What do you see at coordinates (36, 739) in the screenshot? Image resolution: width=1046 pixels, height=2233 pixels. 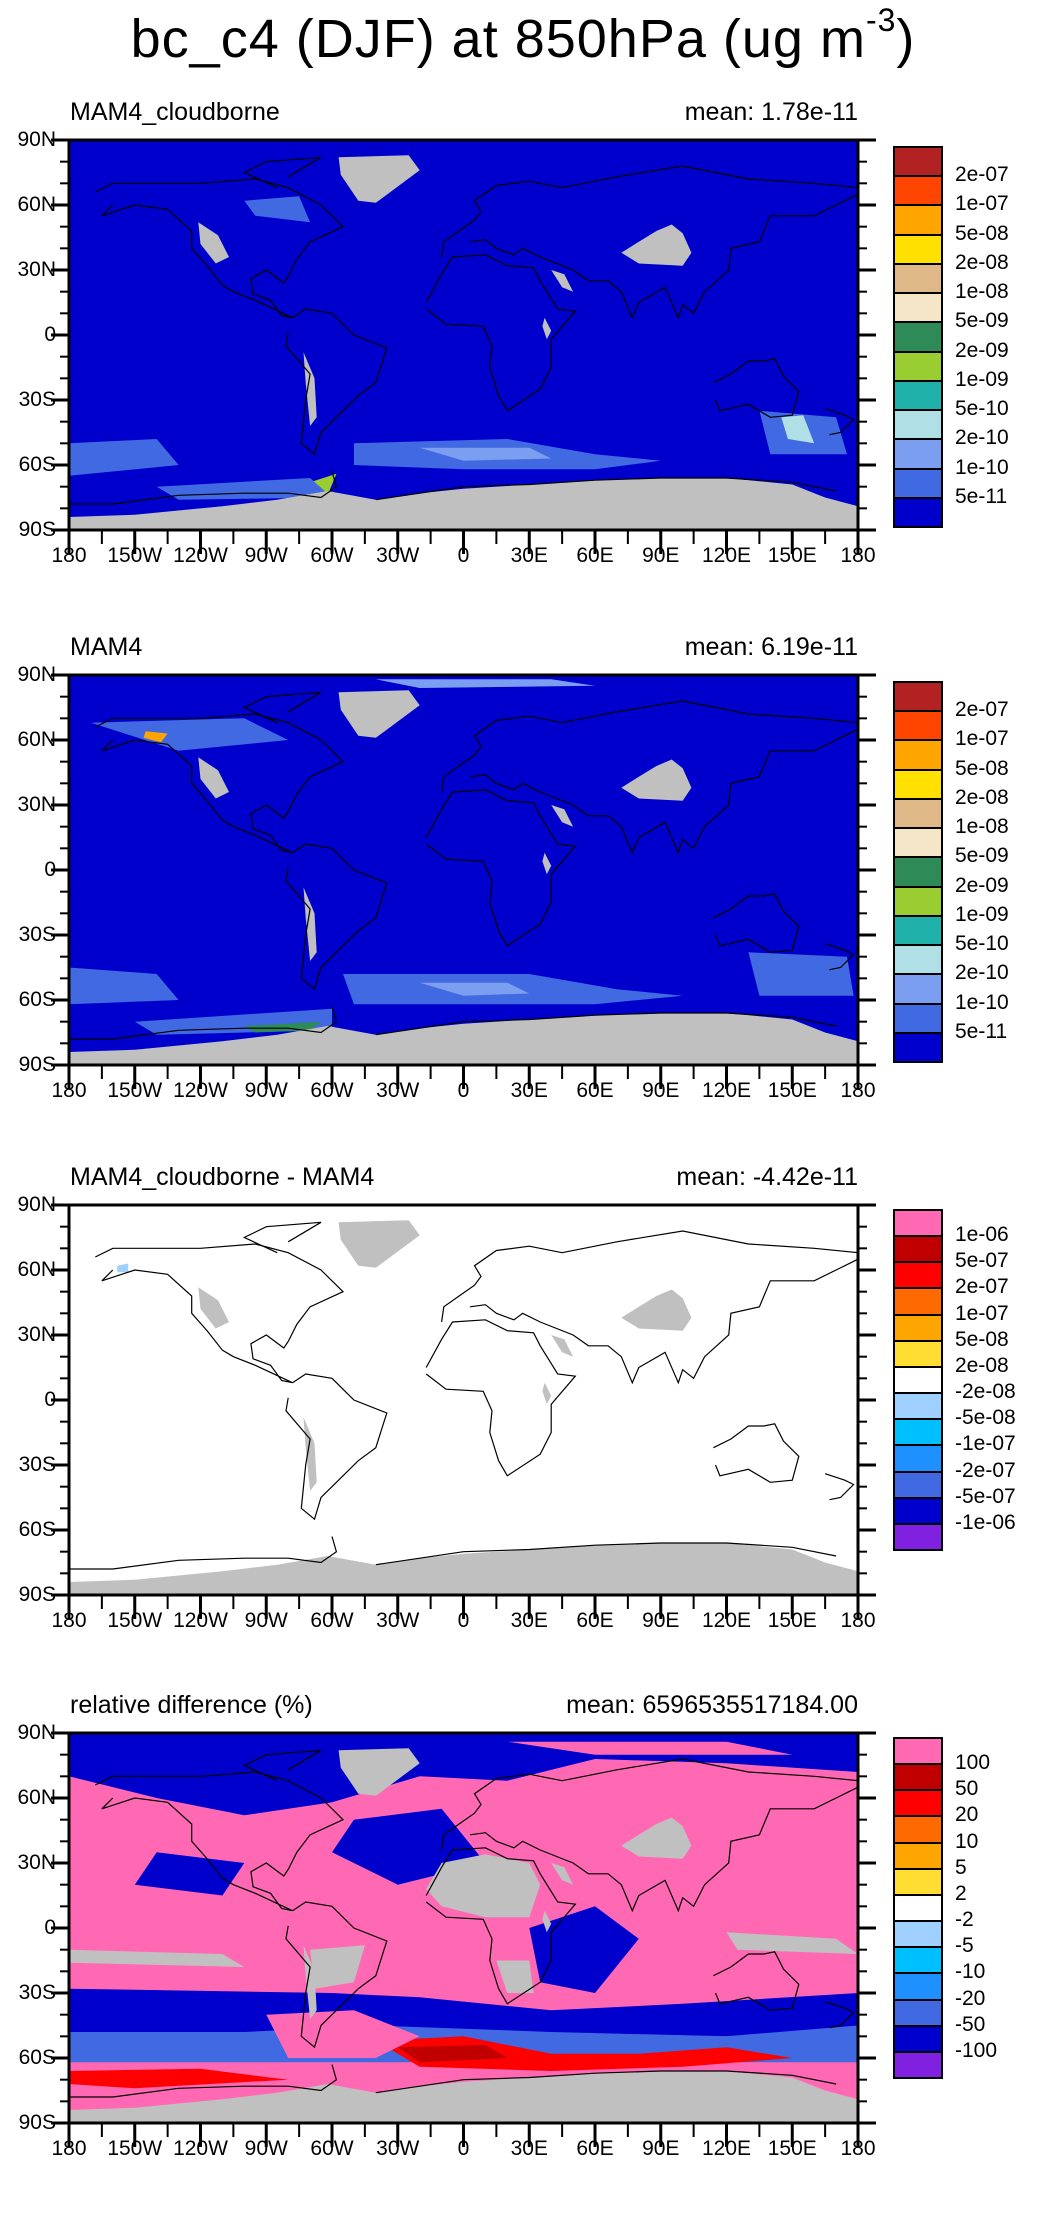 I see `y-tick-label: 60N` at bounding box center [36, 739].